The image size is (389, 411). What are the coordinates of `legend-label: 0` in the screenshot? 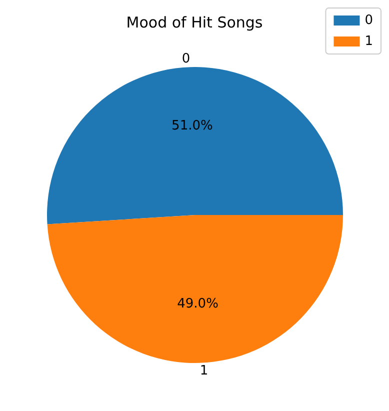 It's located at (369, 20).